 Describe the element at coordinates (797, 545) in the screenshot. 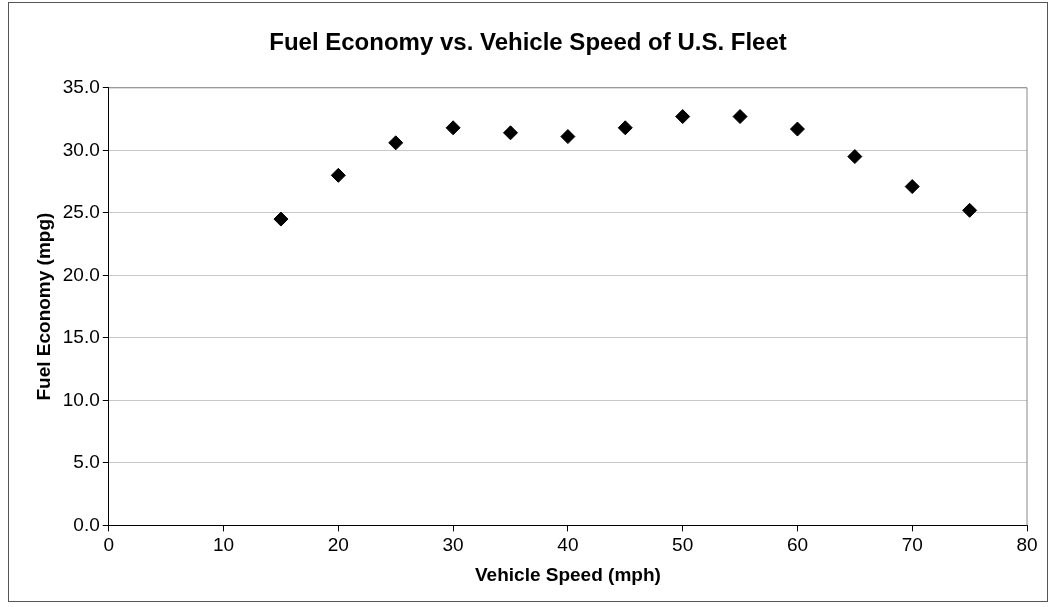

I see `x-tick-label: 60` at that location.